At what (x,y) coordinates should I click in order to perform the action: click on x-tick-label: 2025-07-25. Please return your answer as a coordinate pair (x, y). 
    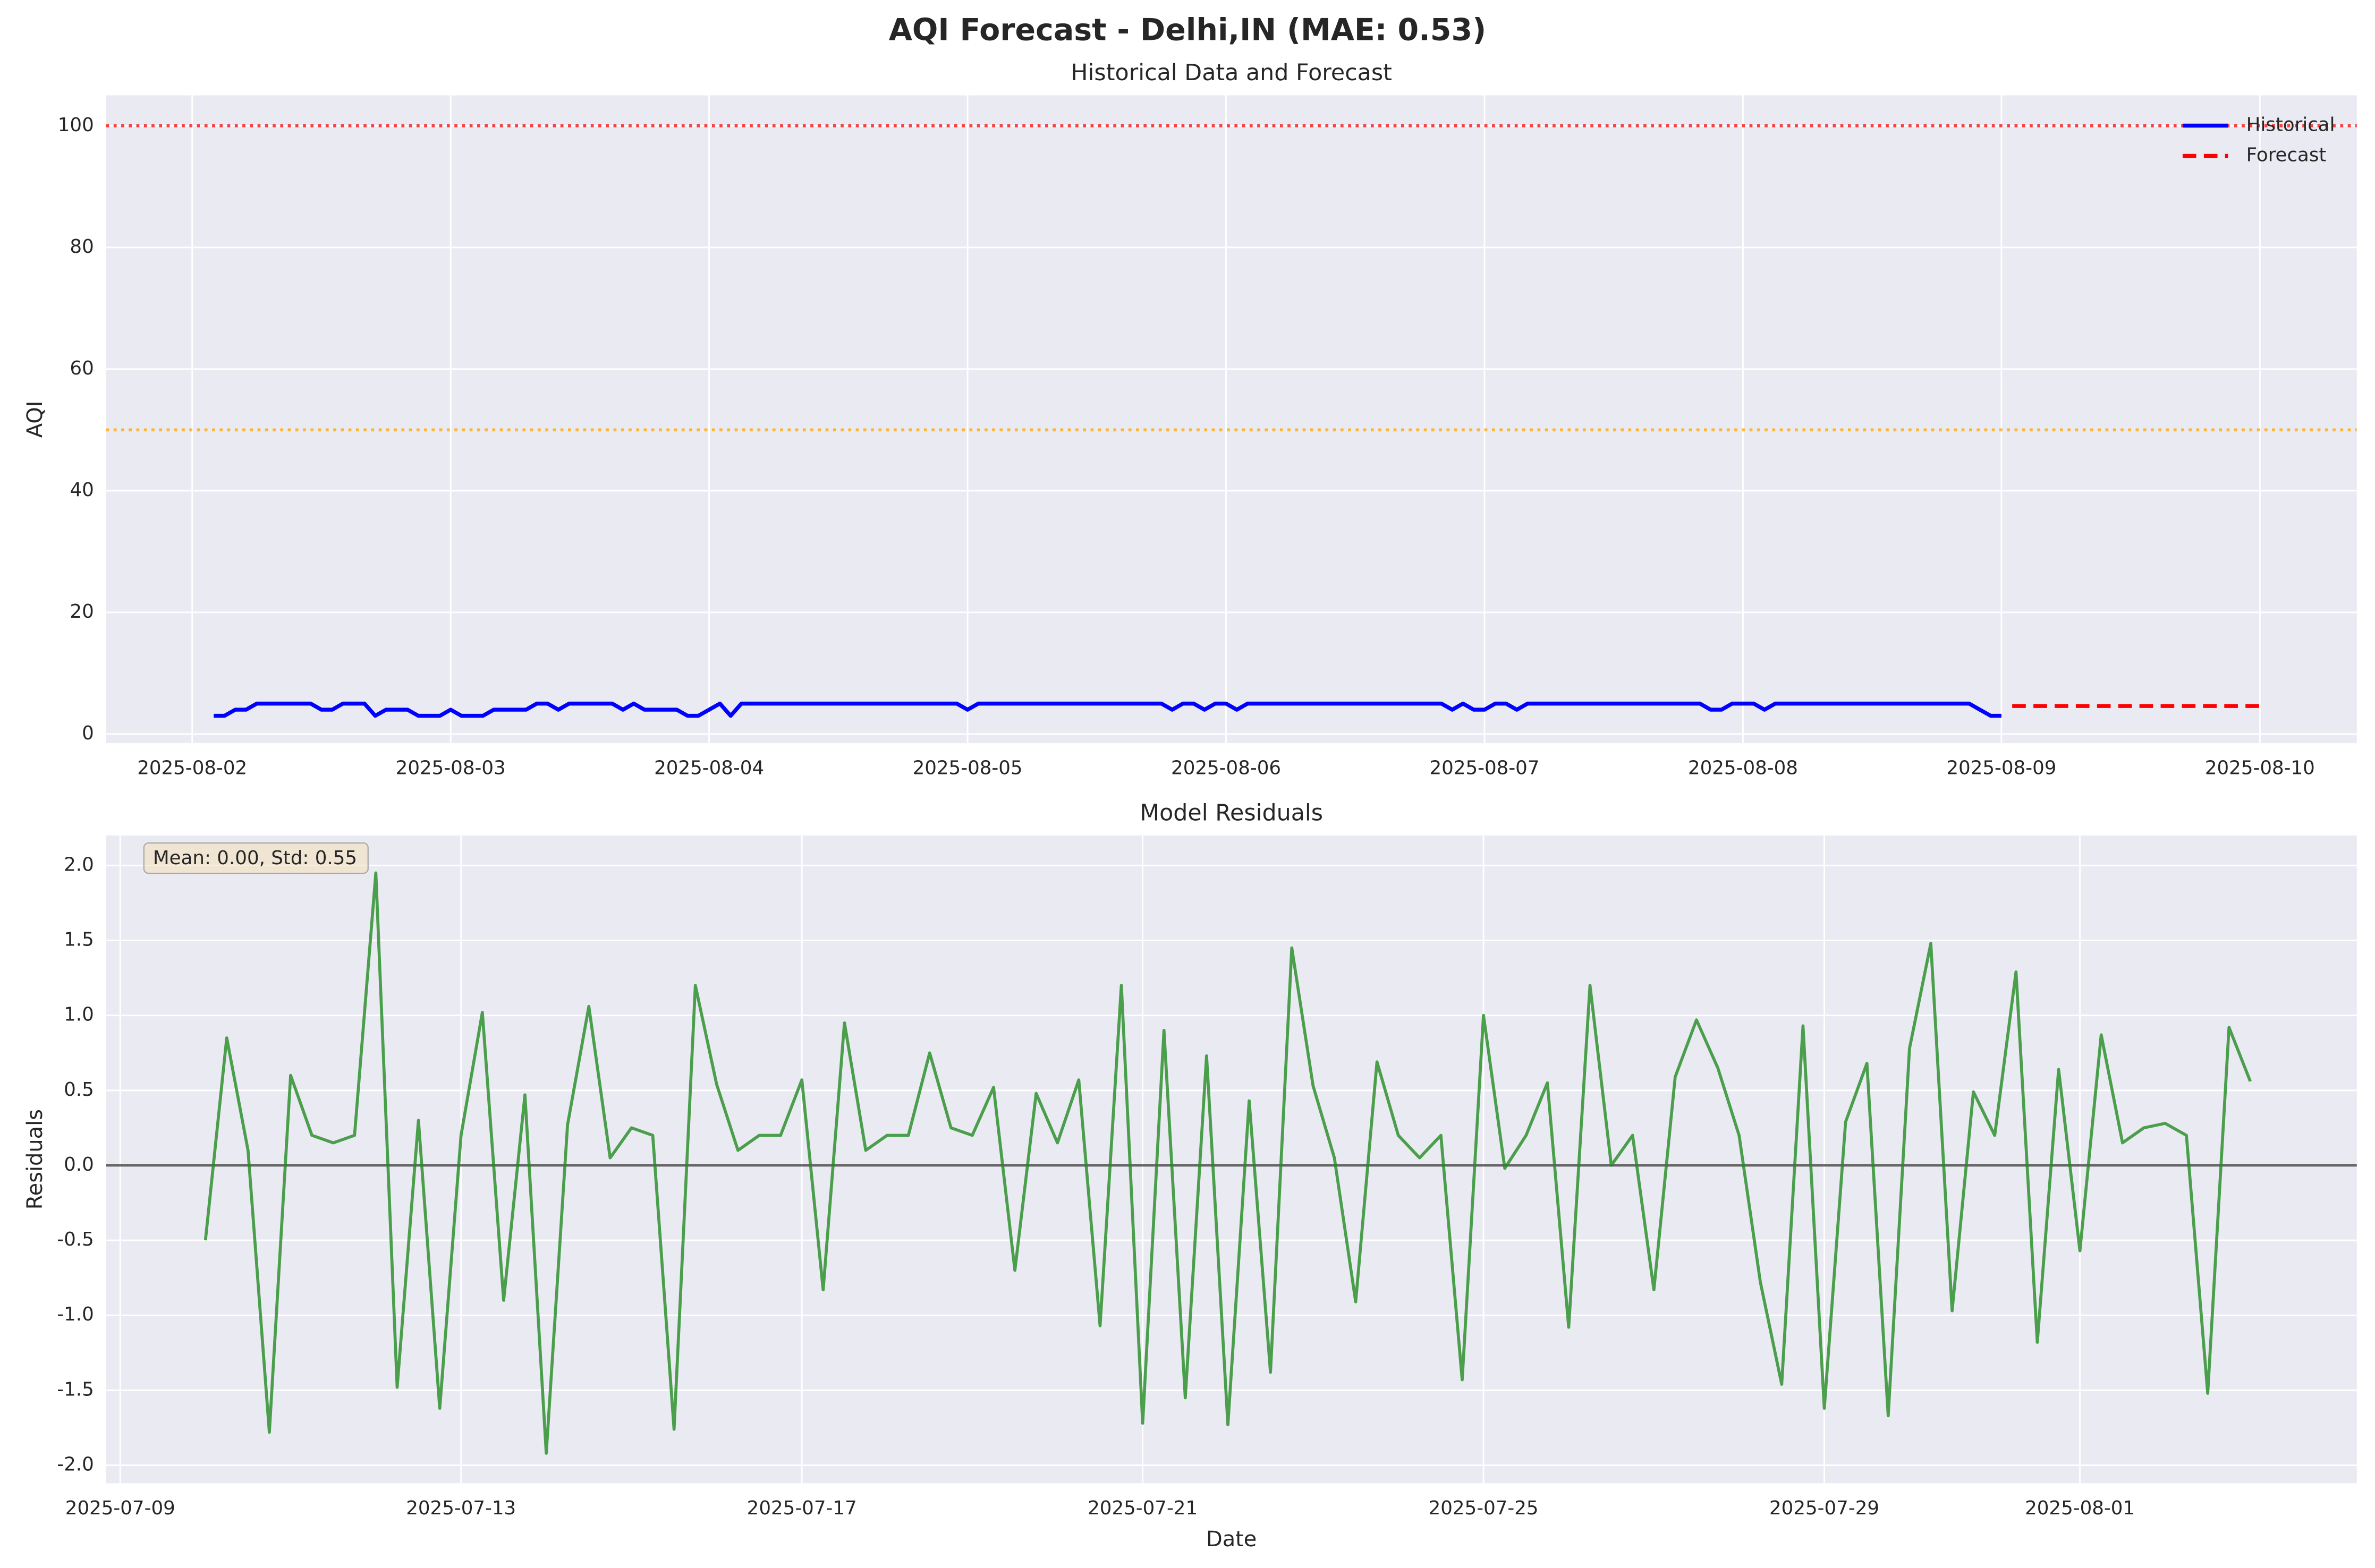
    Looking at the image, I should click on (1484, 1508).